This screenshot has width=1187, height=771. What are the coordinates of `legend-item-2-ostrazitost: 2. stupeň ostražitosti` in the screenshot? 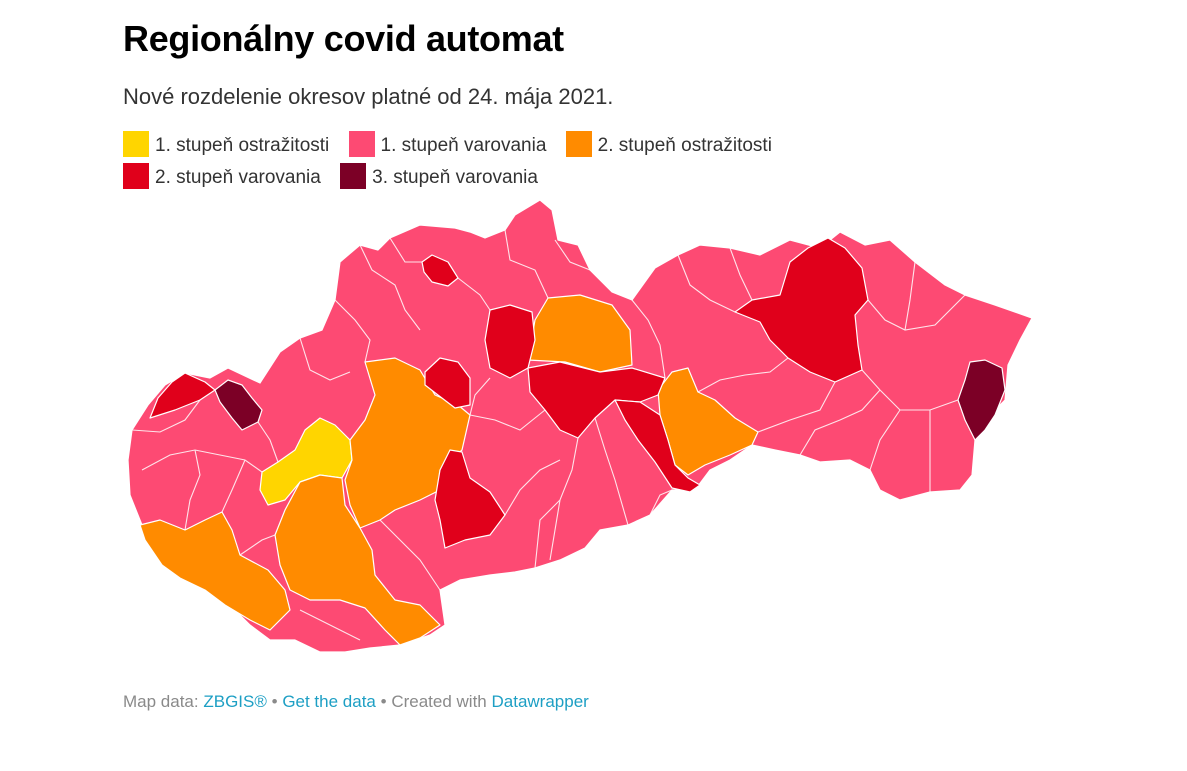 It's located at (668, 146).